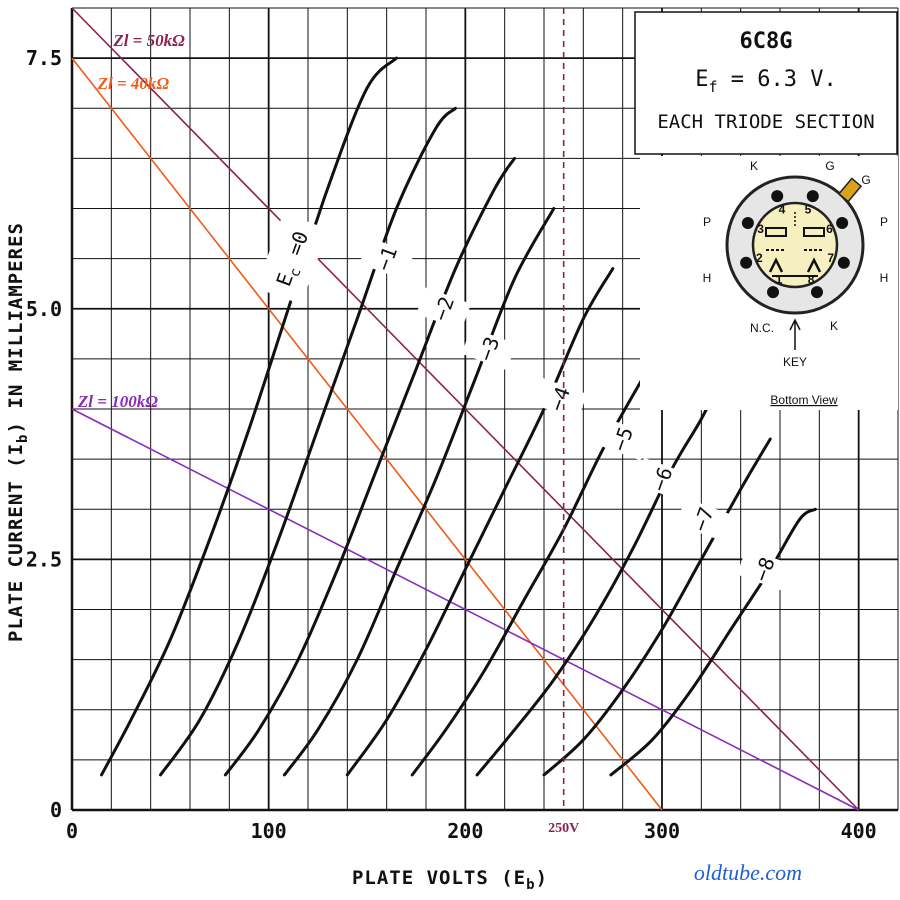 This screenshot has height=900, width=900. What do you see at coordinates (748, 872) in the screenshot?
I see `watermark: oldtube.com` at bounding box center [748, 872].